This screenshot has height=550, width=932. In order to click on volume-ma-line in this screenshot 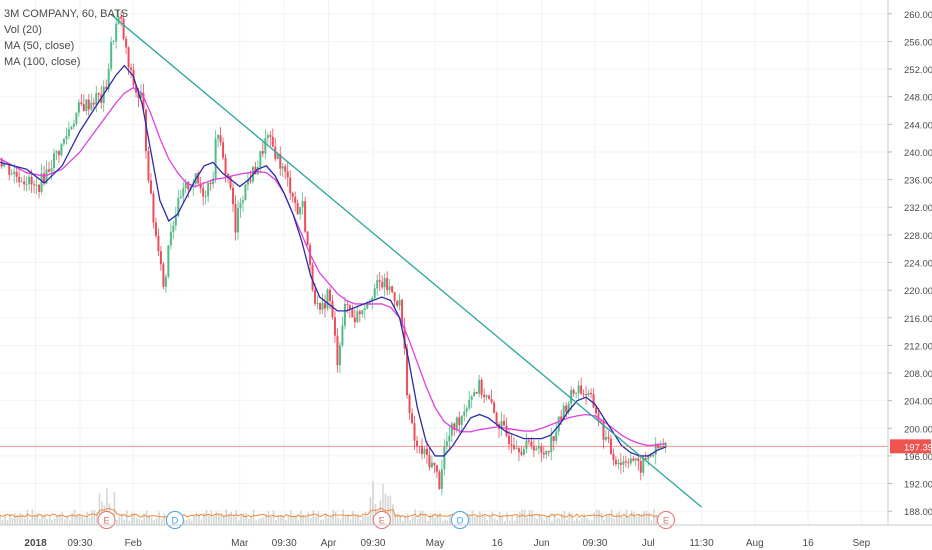, I will do `click(332, 512)`.